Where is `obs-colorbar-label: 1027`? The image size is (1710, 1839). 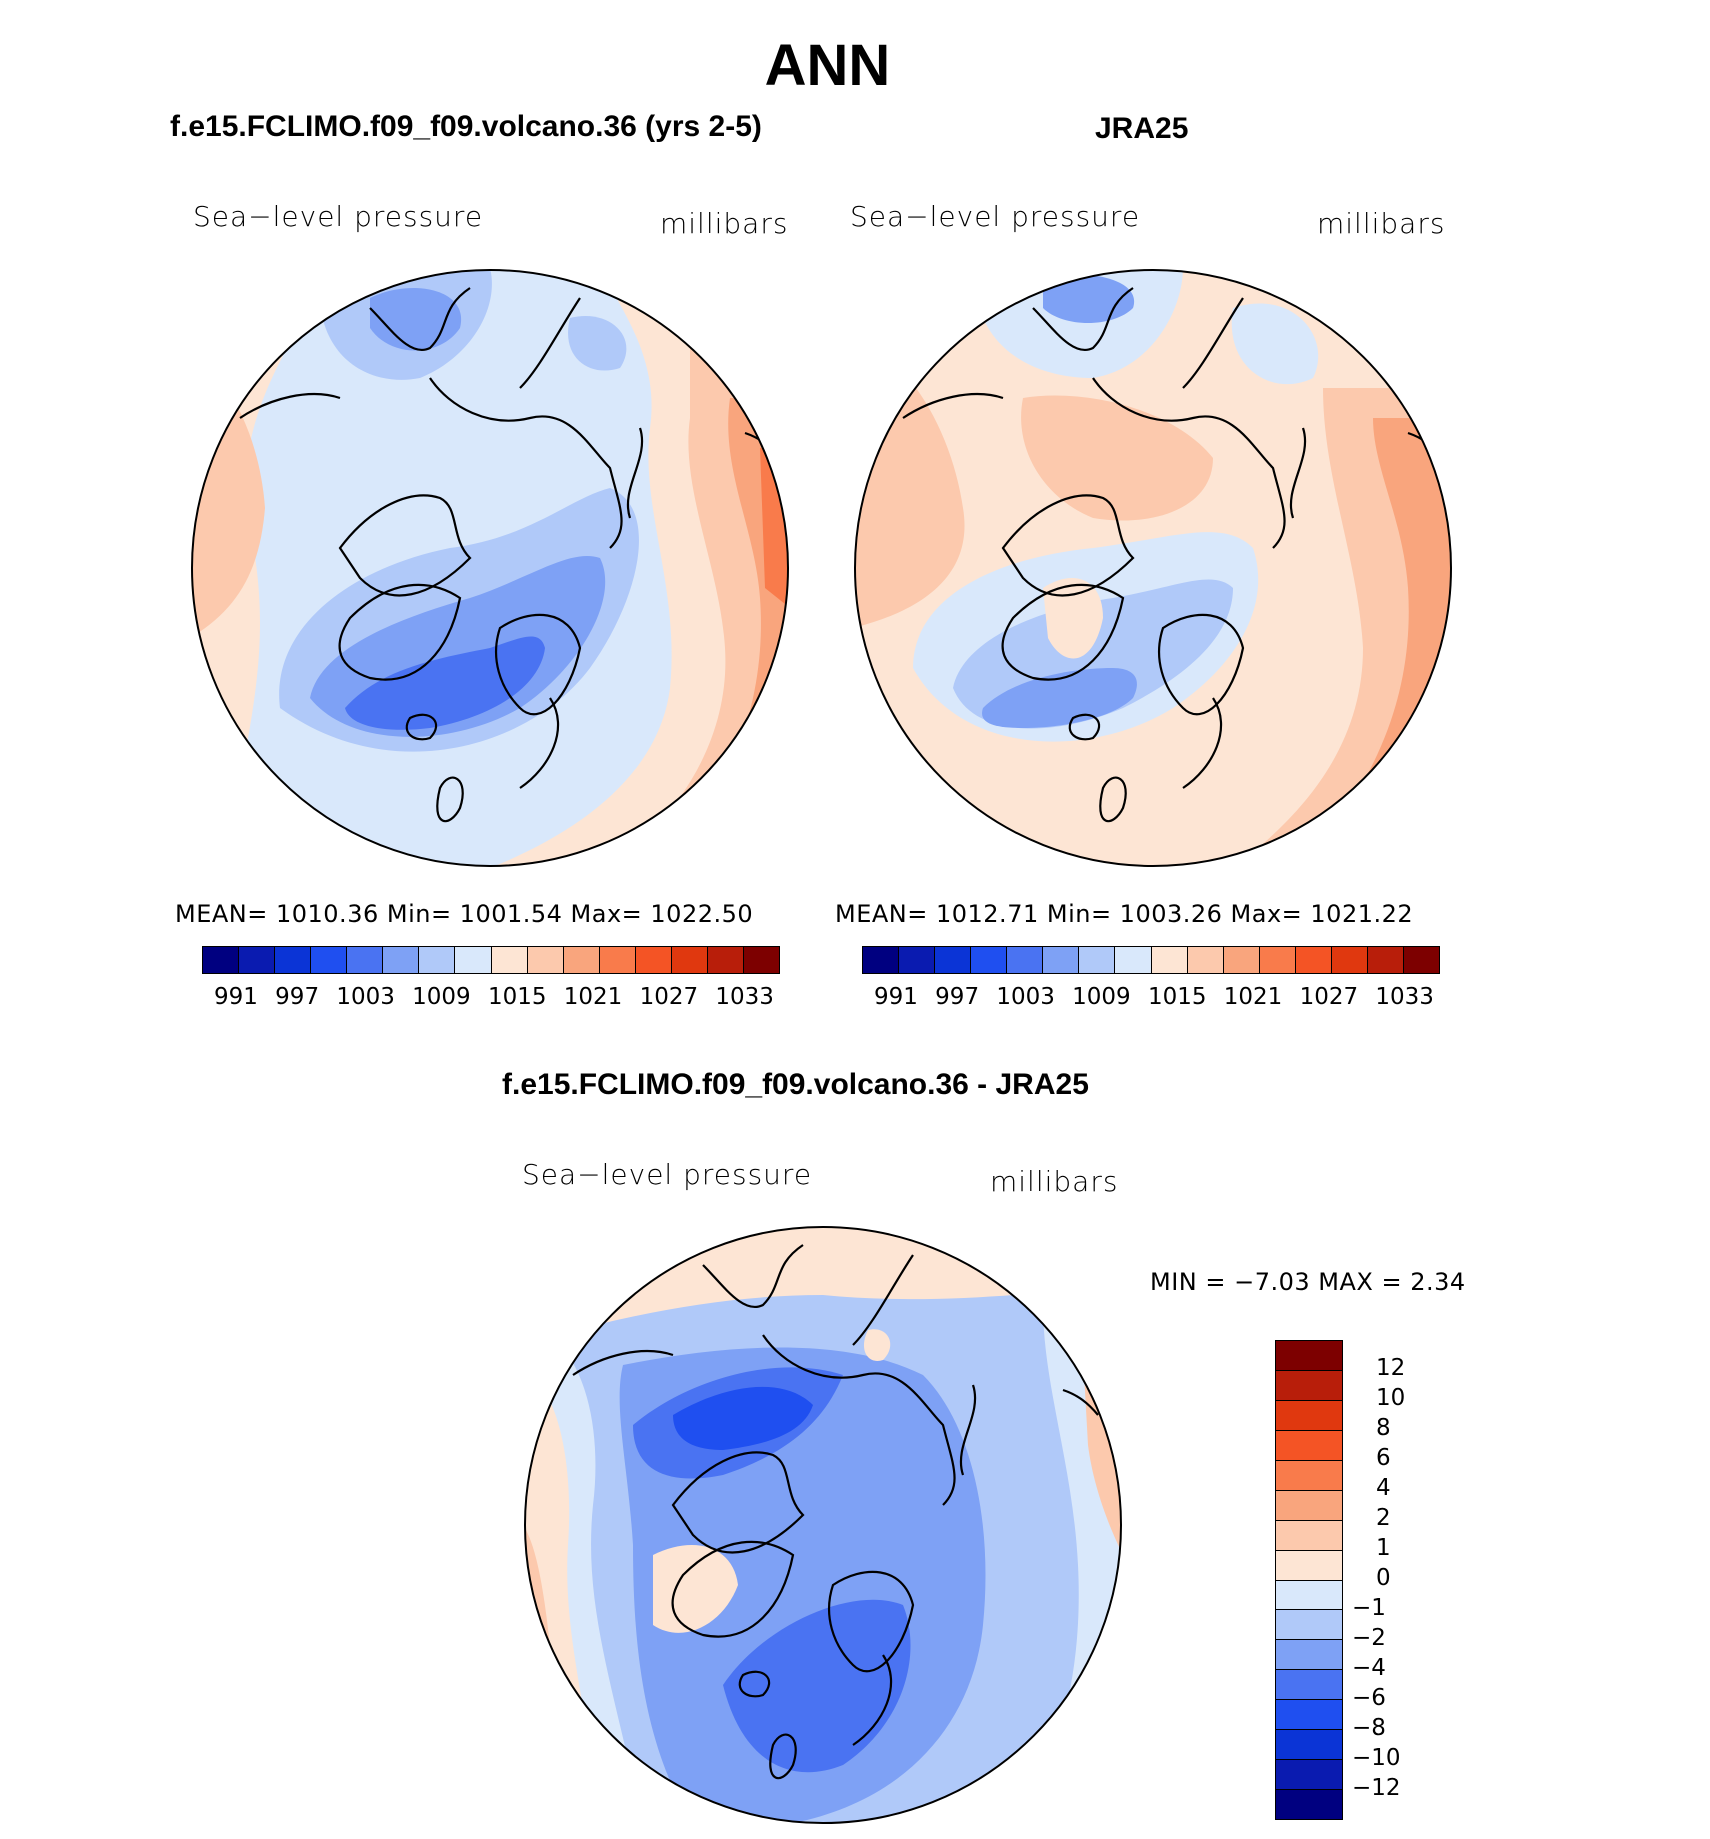
obs-colorbar-label: 1027 is located at coordinates (1329, 997).